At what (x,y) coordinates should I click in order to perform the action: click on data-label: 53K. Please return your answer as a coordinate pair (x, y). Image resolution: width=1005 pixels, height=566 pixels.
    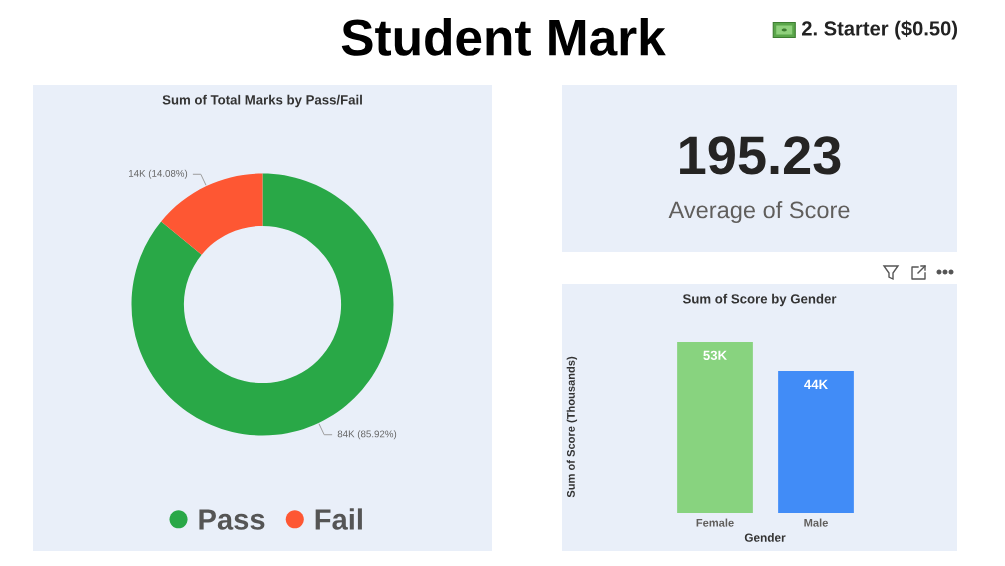
    Looking at the image, I should click on (715, 355).